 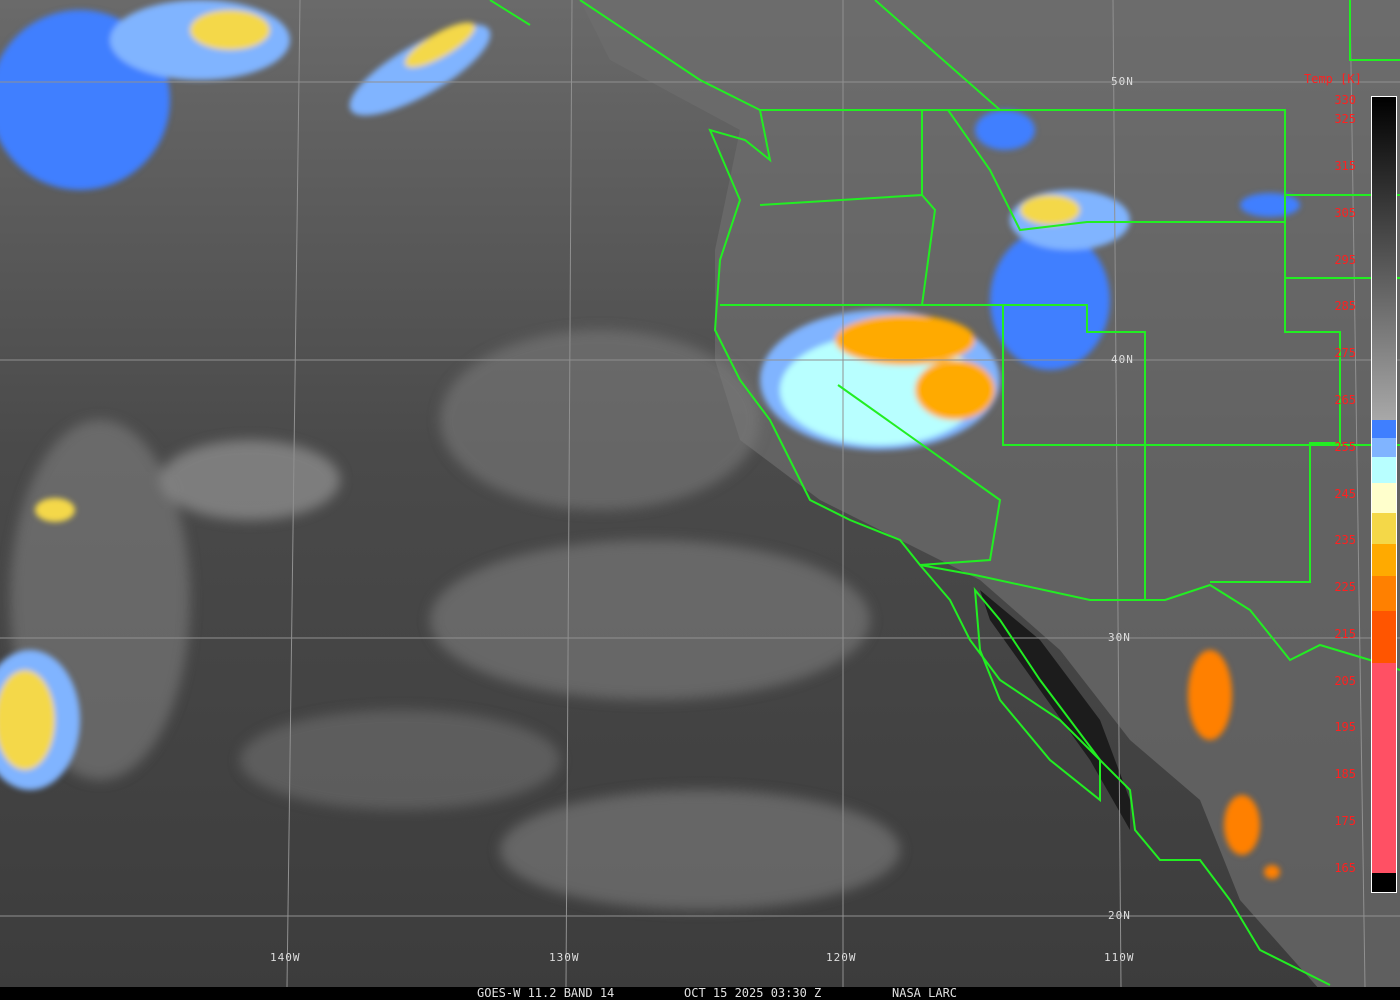 What do you see at coordinates (1345, 119) in the screenshot?
I see `colorbar-tick-label: 325` at bounding box center [1345, 119].